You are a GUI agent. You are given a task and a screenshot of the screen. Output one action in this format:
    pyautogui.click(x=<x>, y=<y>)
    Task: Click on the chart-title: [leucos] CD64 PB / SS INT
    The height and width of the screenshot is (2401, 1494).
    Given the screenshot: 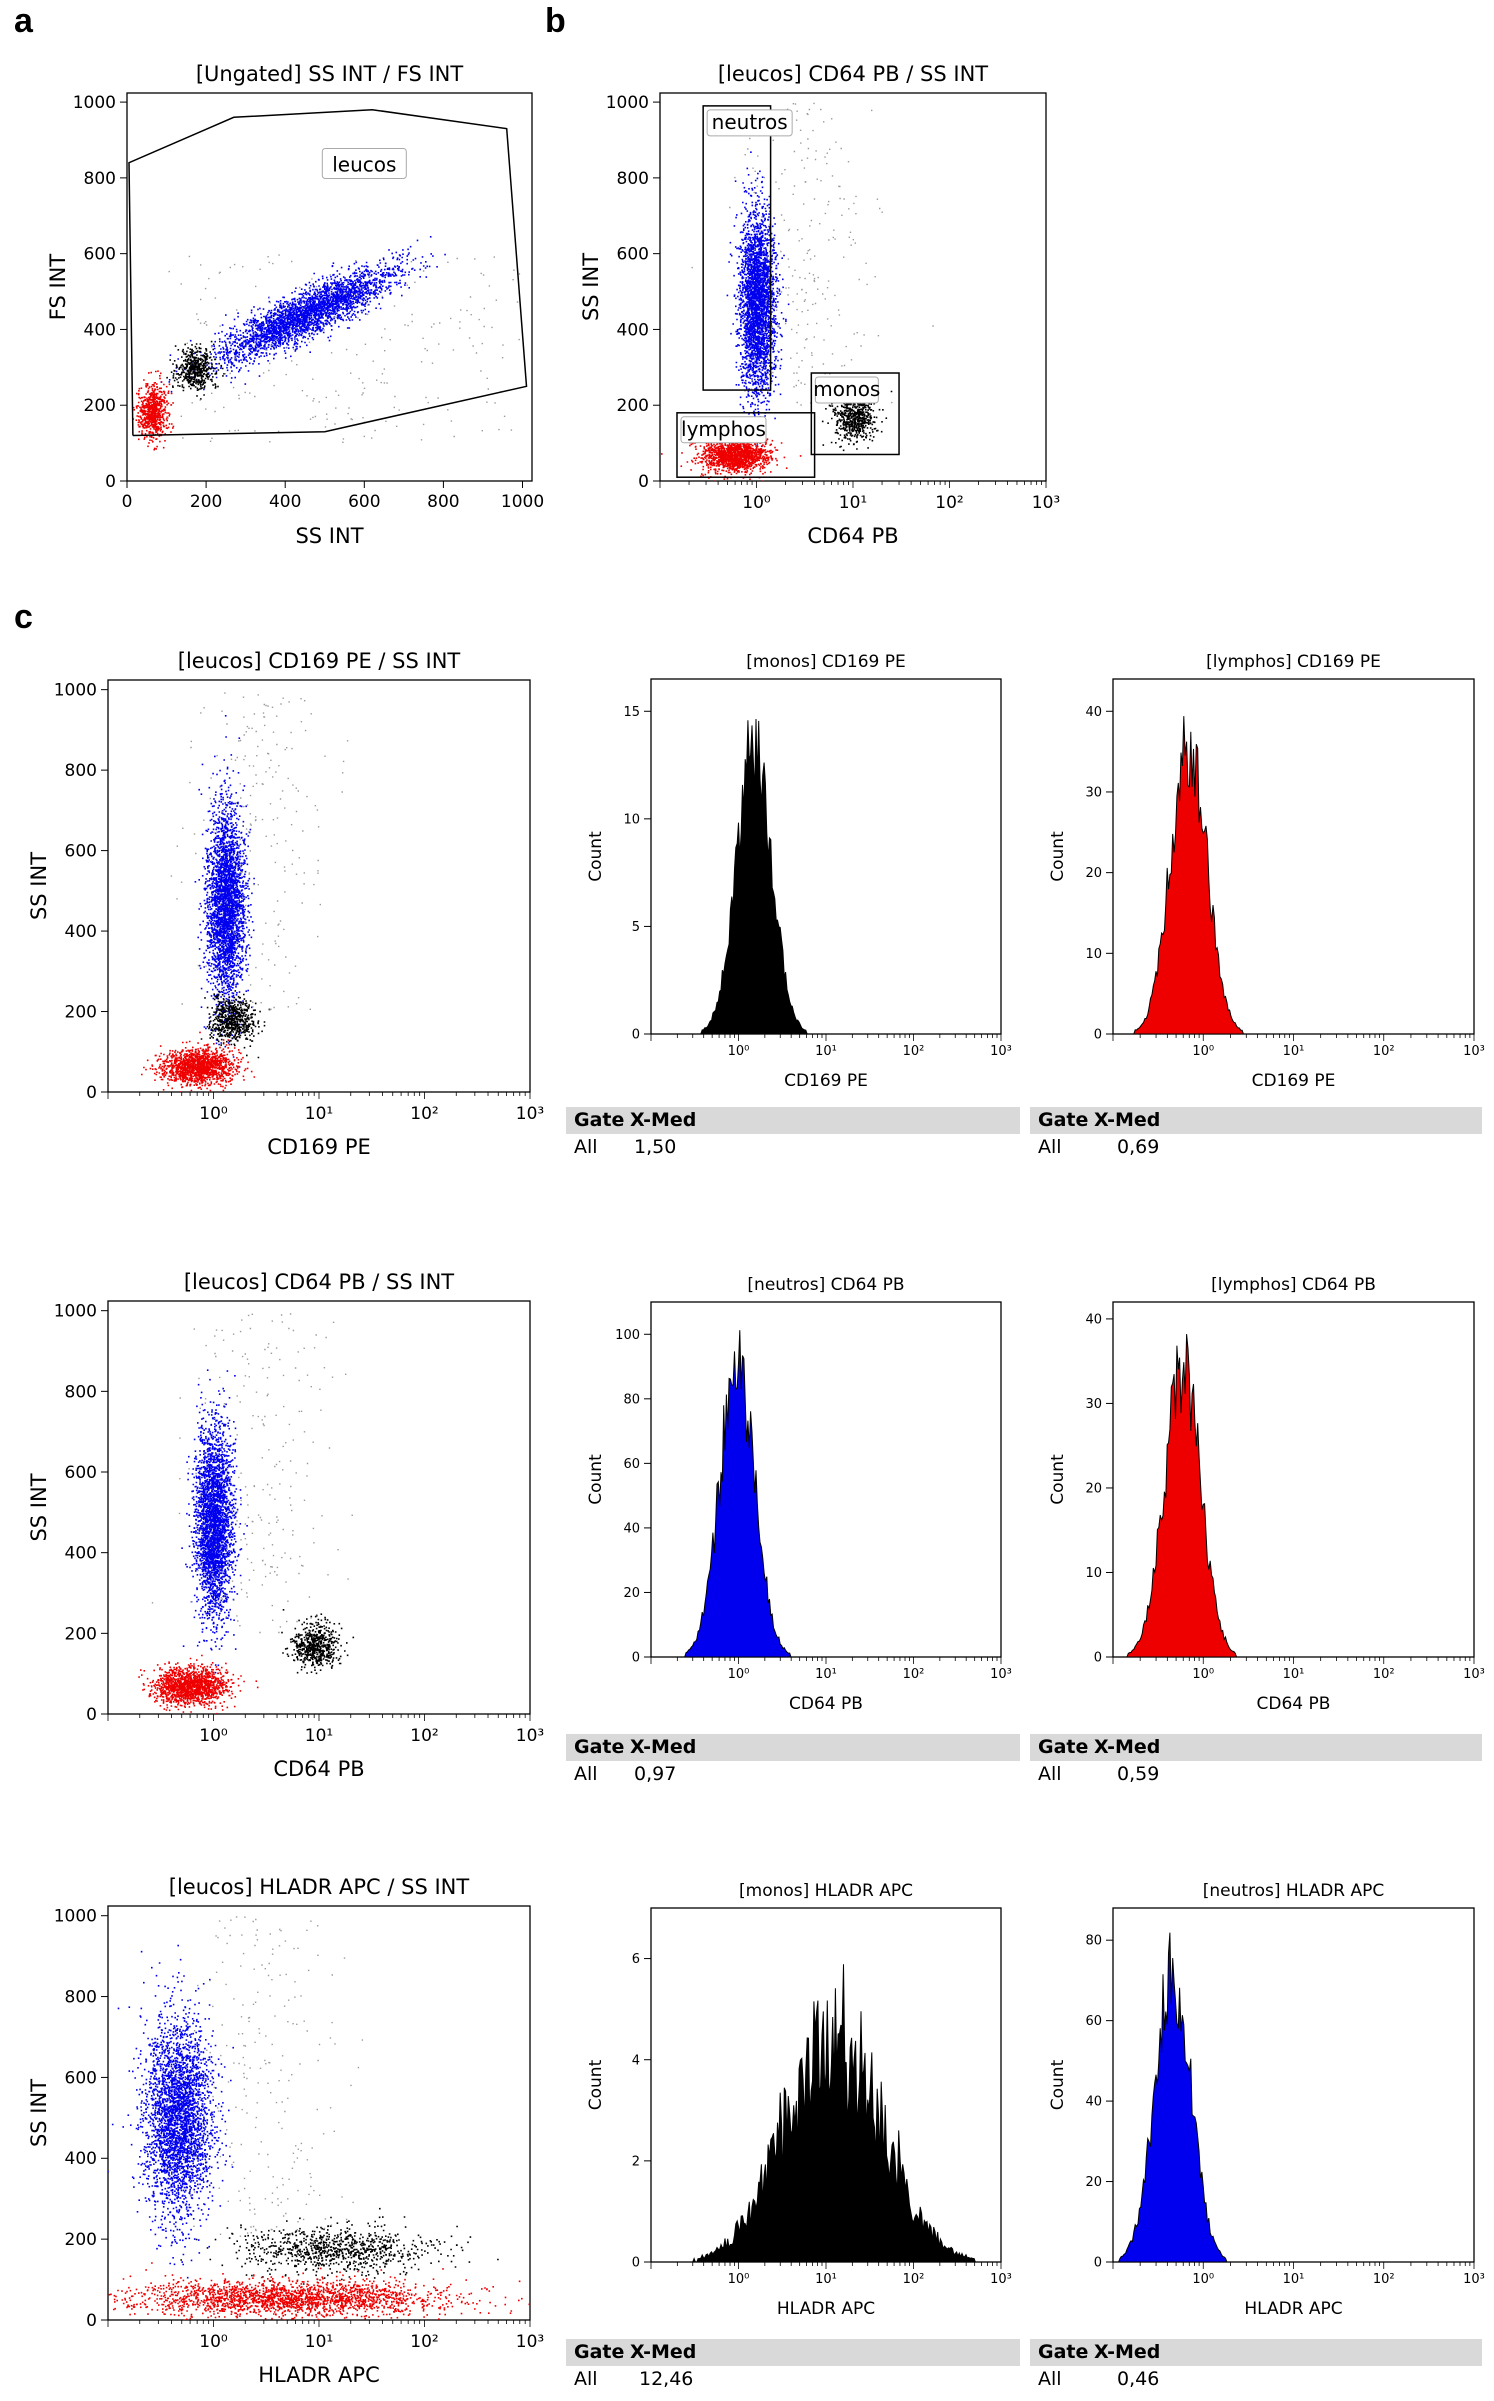 What is the action you would take?
    pyautogui.click(x=319, y=1282)
    